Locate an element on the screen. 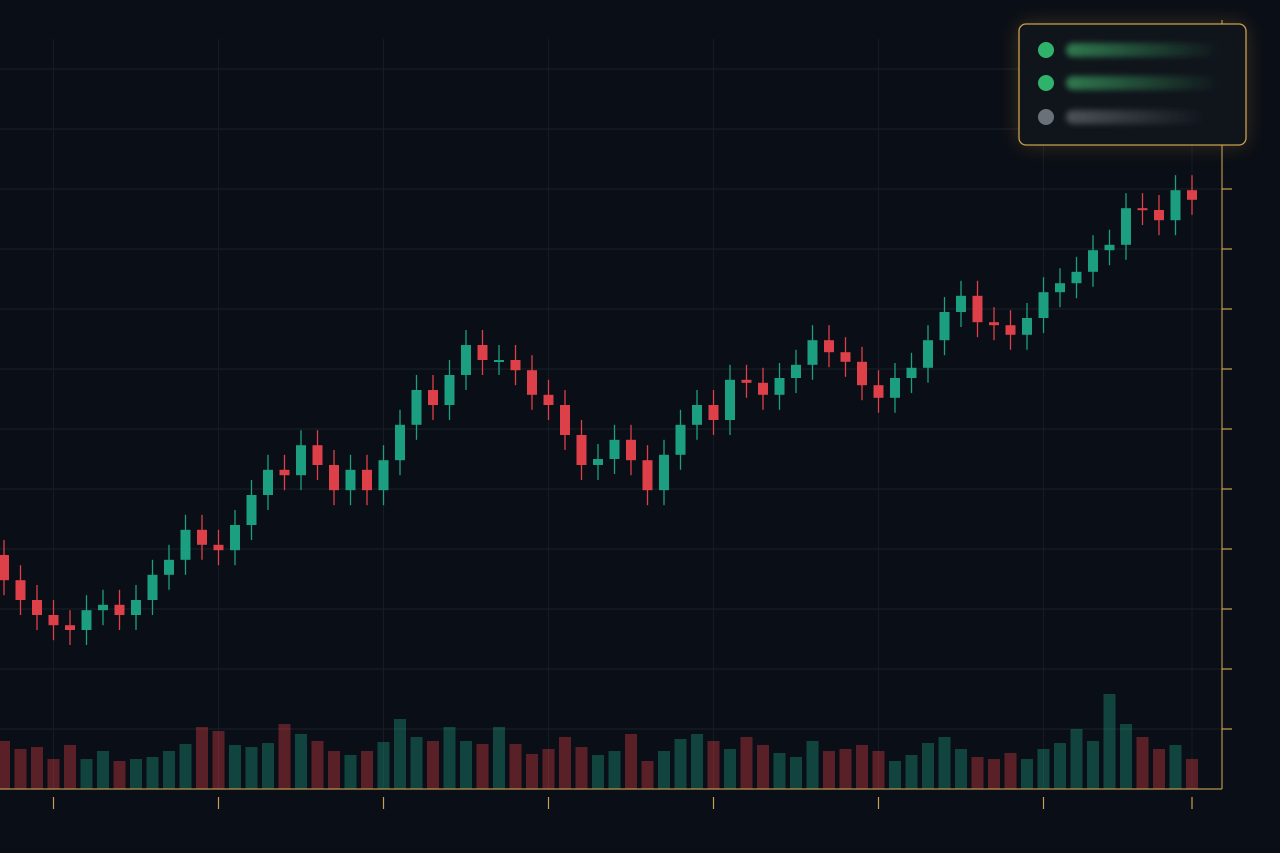 The image size is (1280, 853). legend-bar is located at coordinates (1143, 83).